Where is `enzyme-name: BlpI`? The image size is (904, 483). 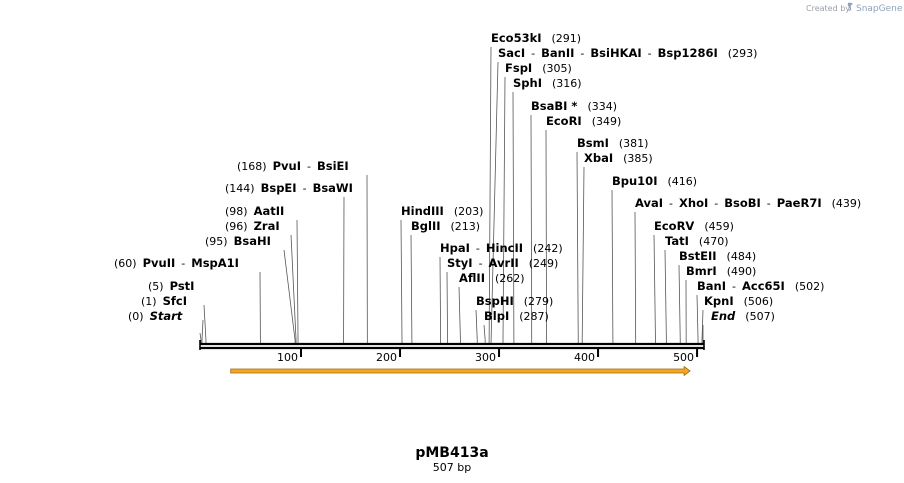 enzyme-name: BlpI is located at coordinates (496, 316).